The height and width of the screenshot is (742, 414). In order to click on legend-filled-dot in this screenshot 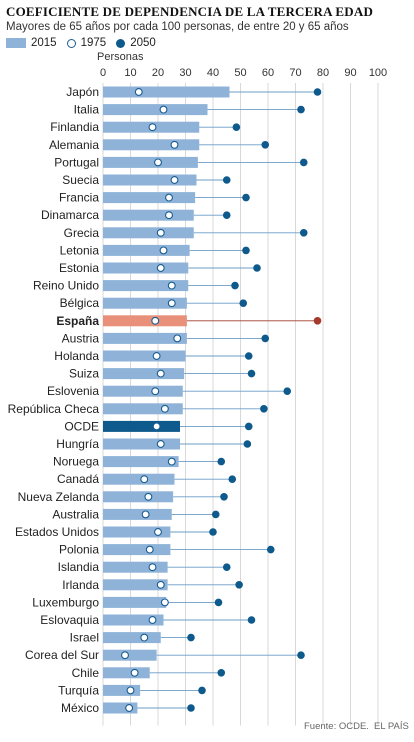, I will do `click(121, 43)`.